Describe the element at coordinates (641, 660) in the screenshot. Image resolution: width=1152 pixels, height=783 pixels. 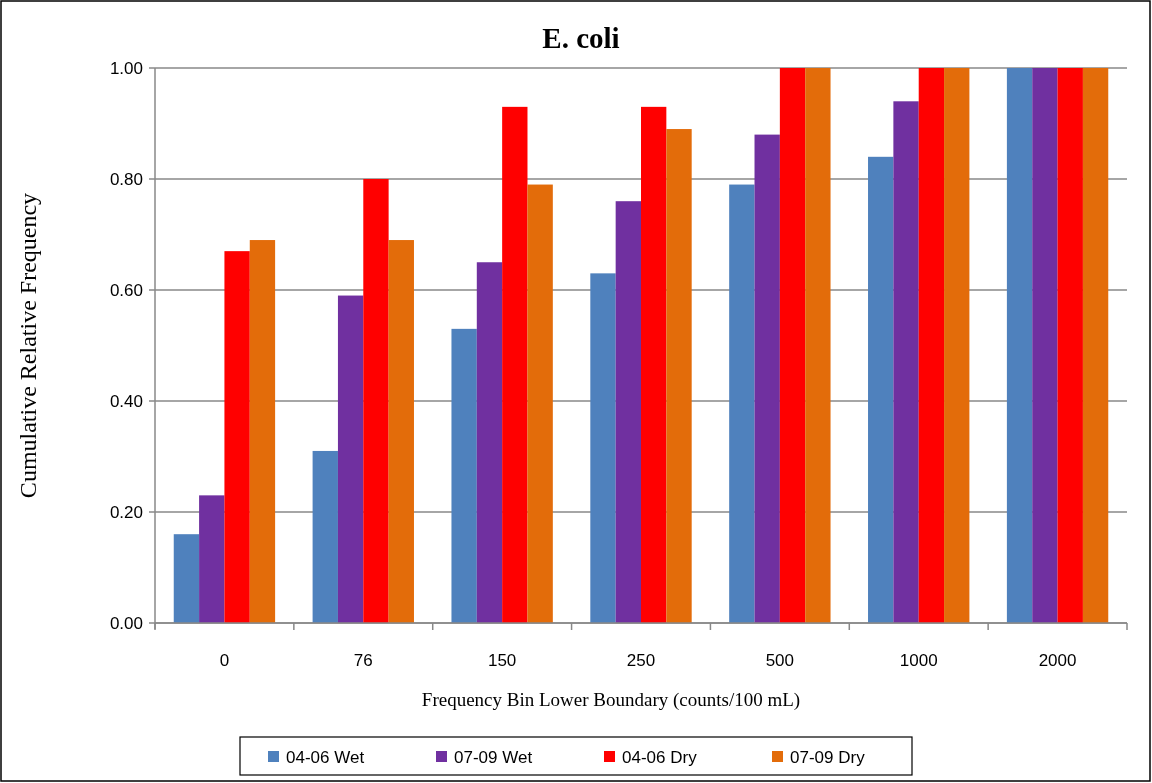
I see `x-tick-label: 250` at that location.